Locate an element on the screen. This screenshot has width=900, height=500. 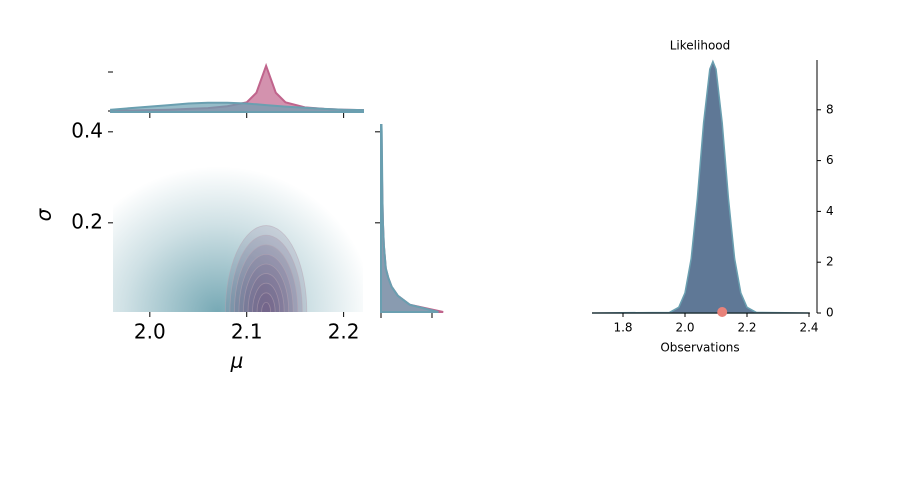
y-tick-label: 0.4 is located at coordinates (87, 130).